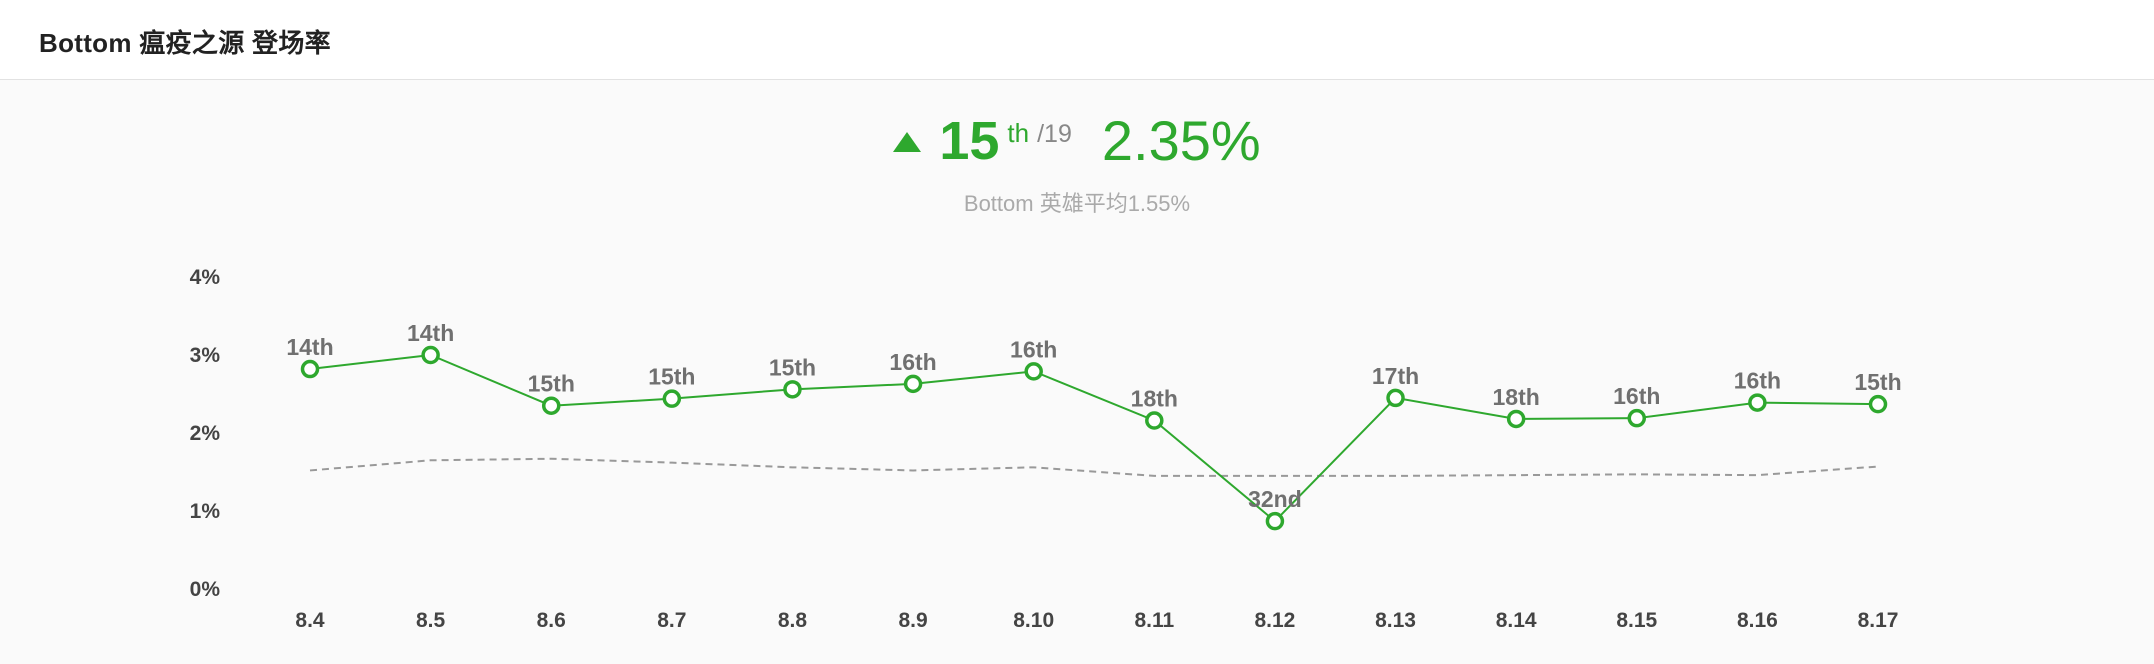  Describe the element at coordinates (1757, 620) in the screenshot. I see `x-tick-label: 8.16` at that location.